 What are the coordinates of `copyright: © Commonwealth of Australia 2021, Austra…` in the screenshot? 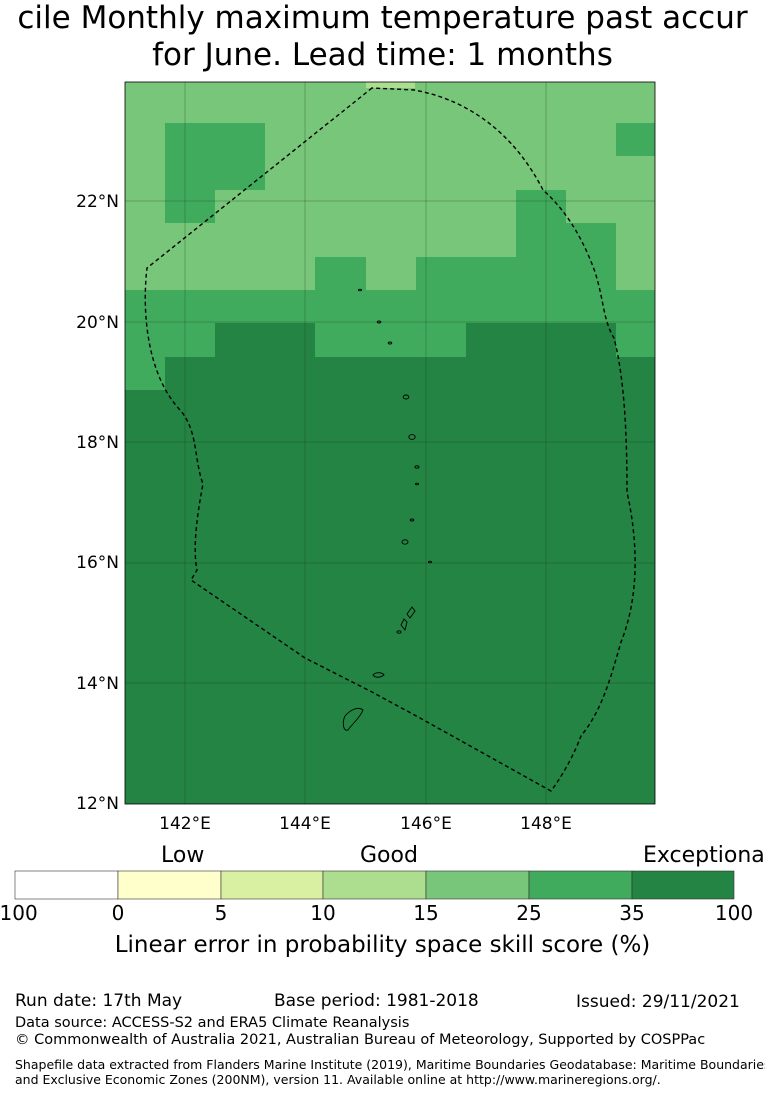 It's located at (360, 1040).